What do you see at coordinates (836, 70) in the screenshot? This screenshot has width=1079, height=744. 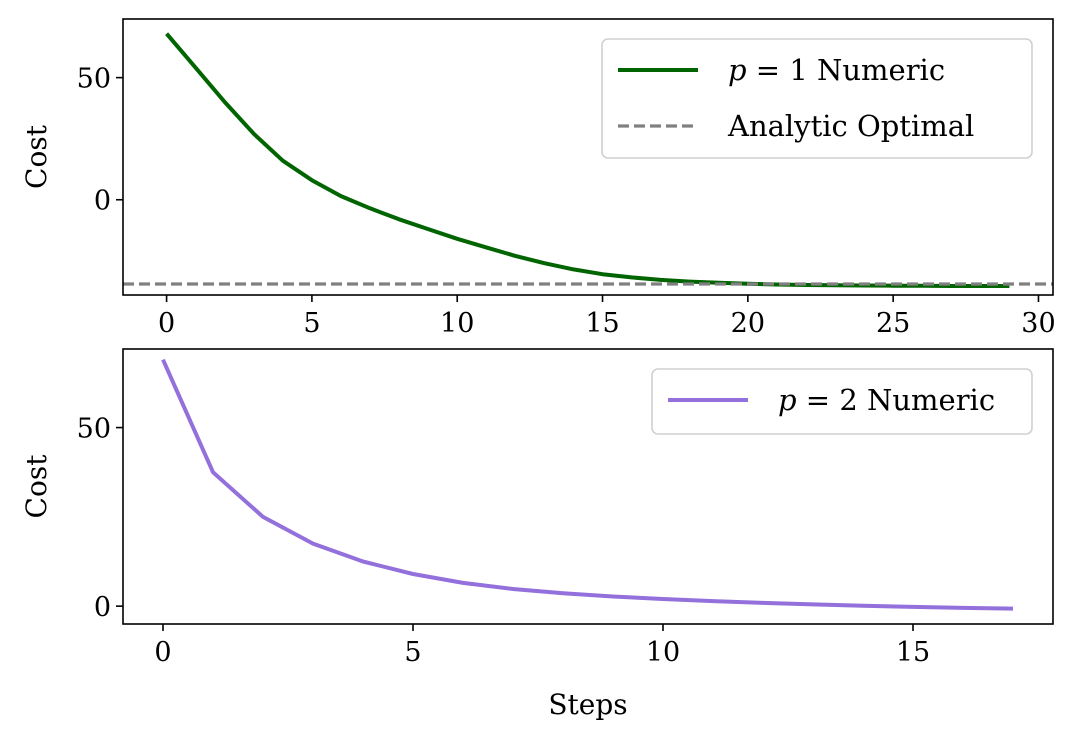 I see `legend-label-0: p = 1 Numeric` at bounding box center [836, 70].